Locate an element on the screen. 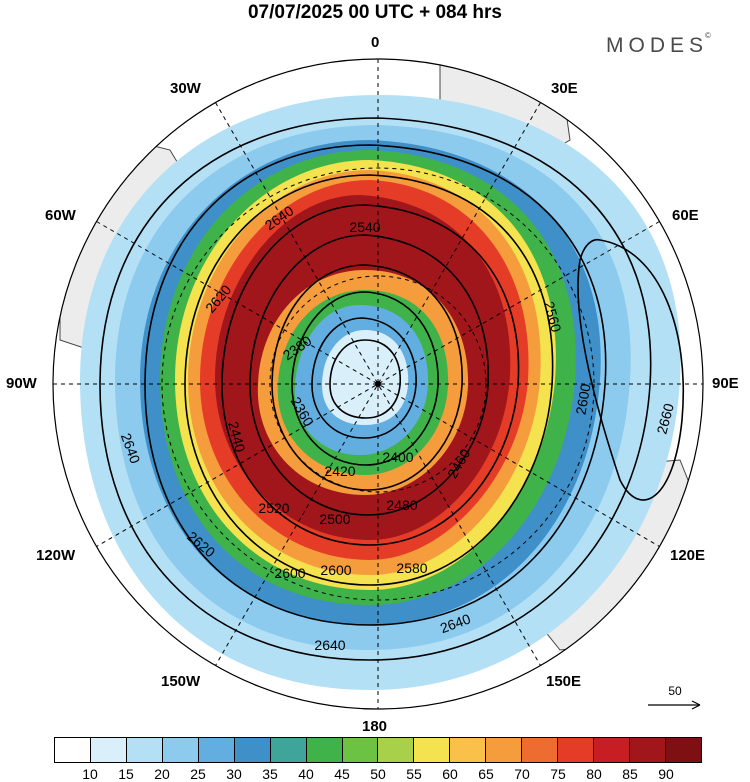 The image size is (750, 782). lon-label-120w: 120W is located at coordinates (56, 555).